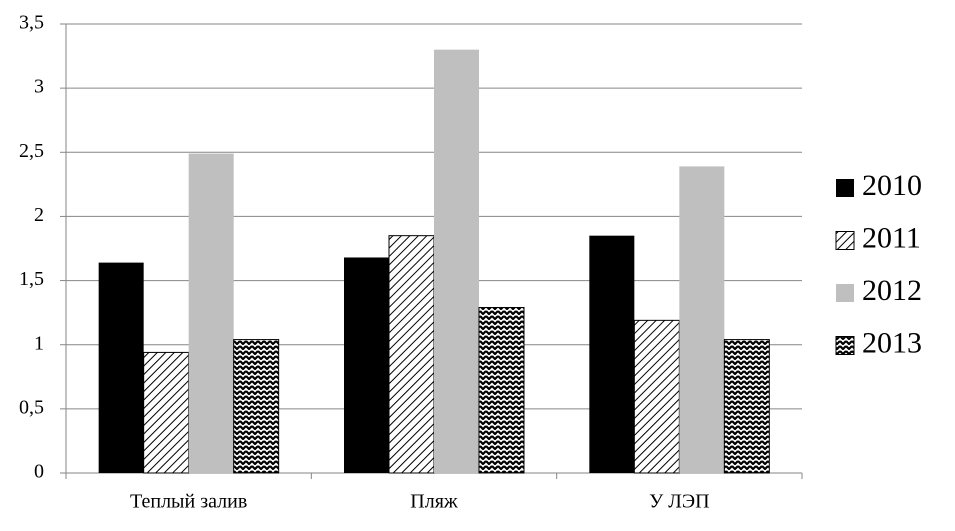 The width and height of the screenshot is (955, 531). What do you see at coordinates (892, 185) in the screenshot?
I see `legend-label: 2010` at bounding box center [892, 185].